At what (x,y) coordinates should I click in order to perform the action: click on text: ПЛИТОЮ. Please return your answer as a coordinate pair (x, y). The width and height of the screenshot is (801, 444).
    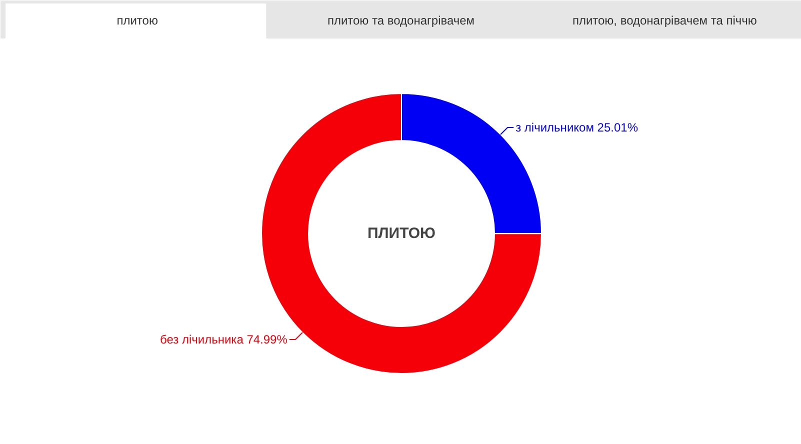
    Looking at the image, I should click on (401, 233).